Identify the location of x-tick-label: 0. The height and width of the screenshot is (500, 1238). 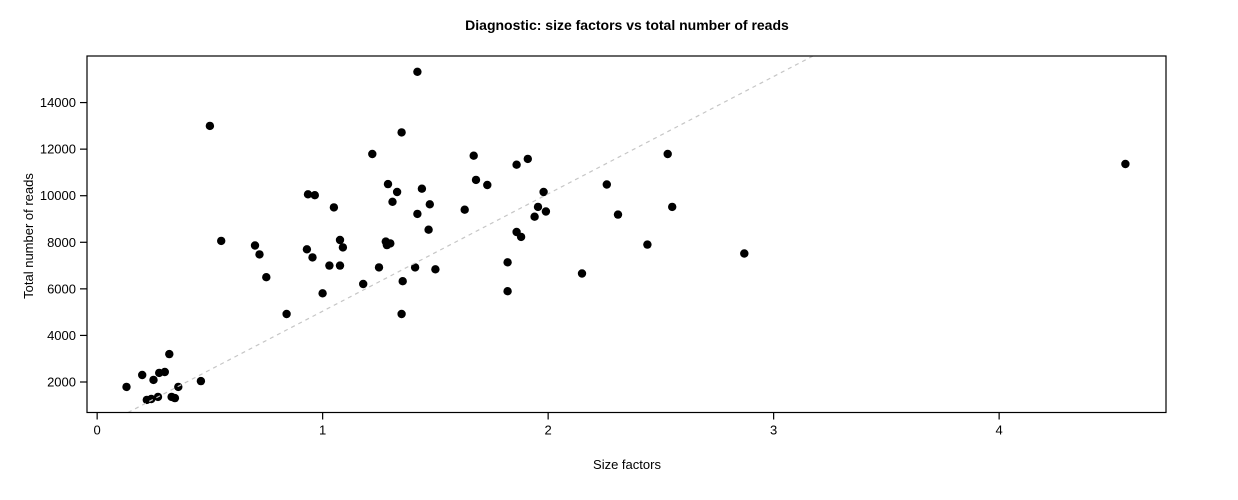
(97, 430).